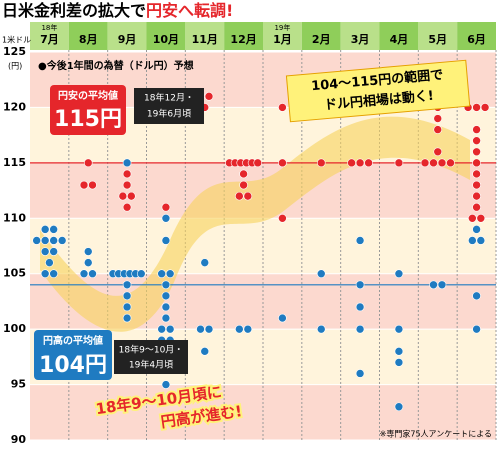  Describe the element at coordinates (205, 39) in the screenshot. I see `x-tick-label: 11月` at that location.